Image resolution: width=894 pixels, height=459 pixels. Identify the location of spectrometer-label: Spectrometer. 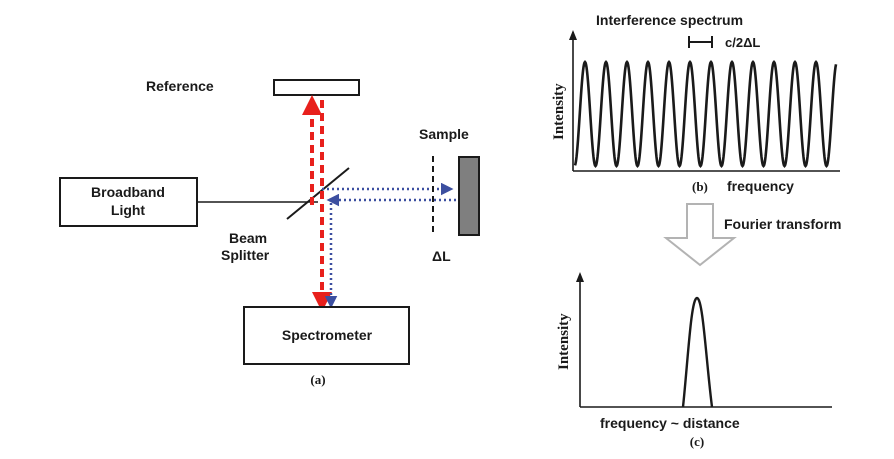
(327, 335).